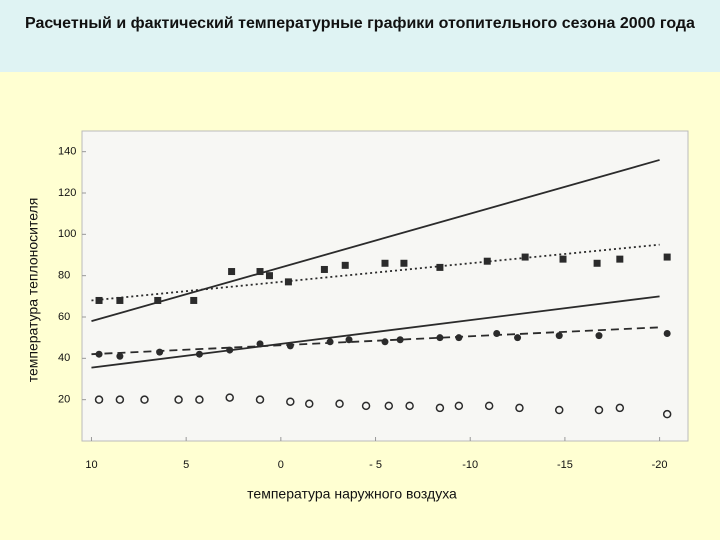  Describe the element at coordinates (470, 465) in the screenshot. I see `x-tick-label: -10` at that location.